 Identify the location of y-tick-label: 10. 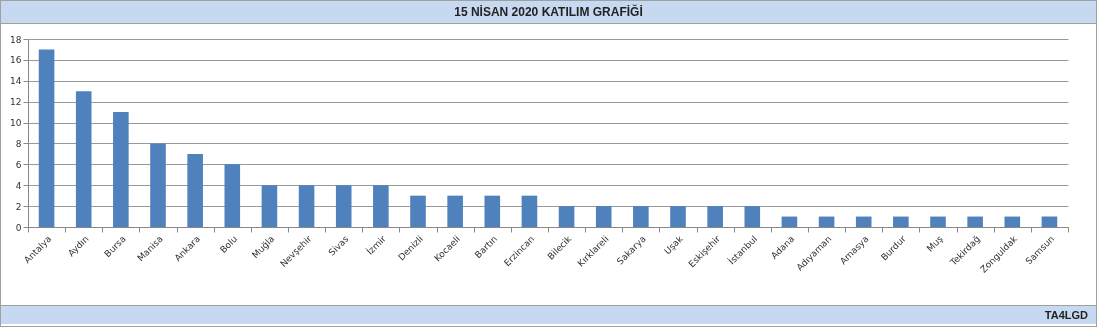
(16, 123).